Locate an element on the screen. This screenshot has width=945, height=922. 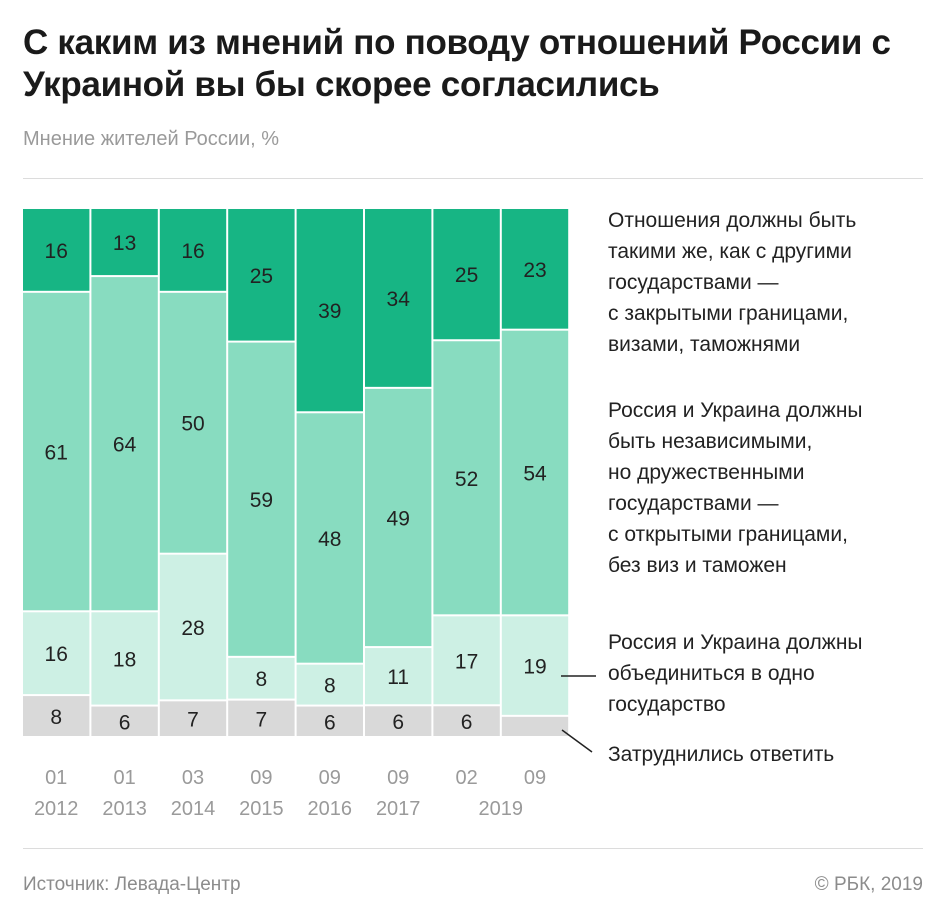
legend-entry-difficult: Затруднились ответить is located at coordinates (721, 754).